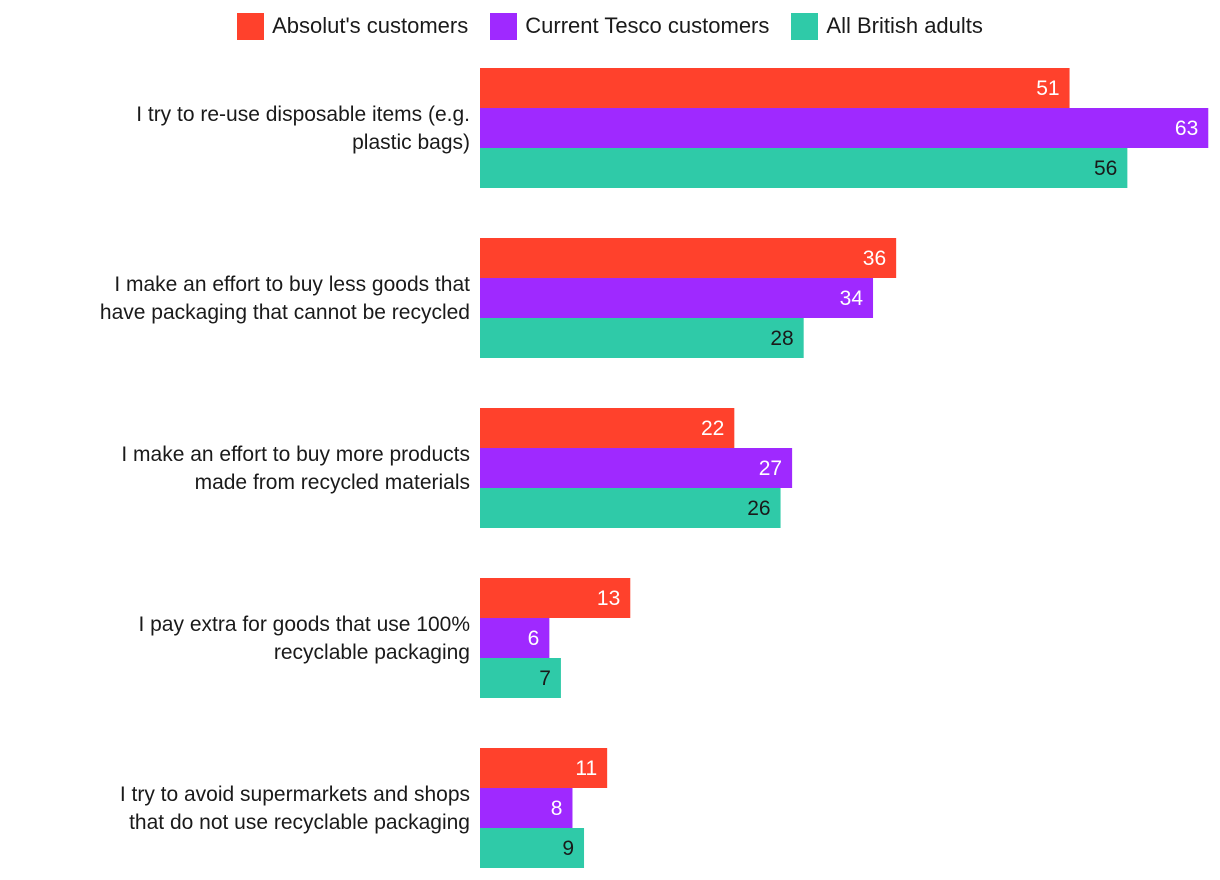 The height and width of the screenshot is (880, 1220). What do you see at coordinates (299, 822) in the screenshot?
I see `category-label: that do not use recyclable packaging` at bounding box center [299, 822].